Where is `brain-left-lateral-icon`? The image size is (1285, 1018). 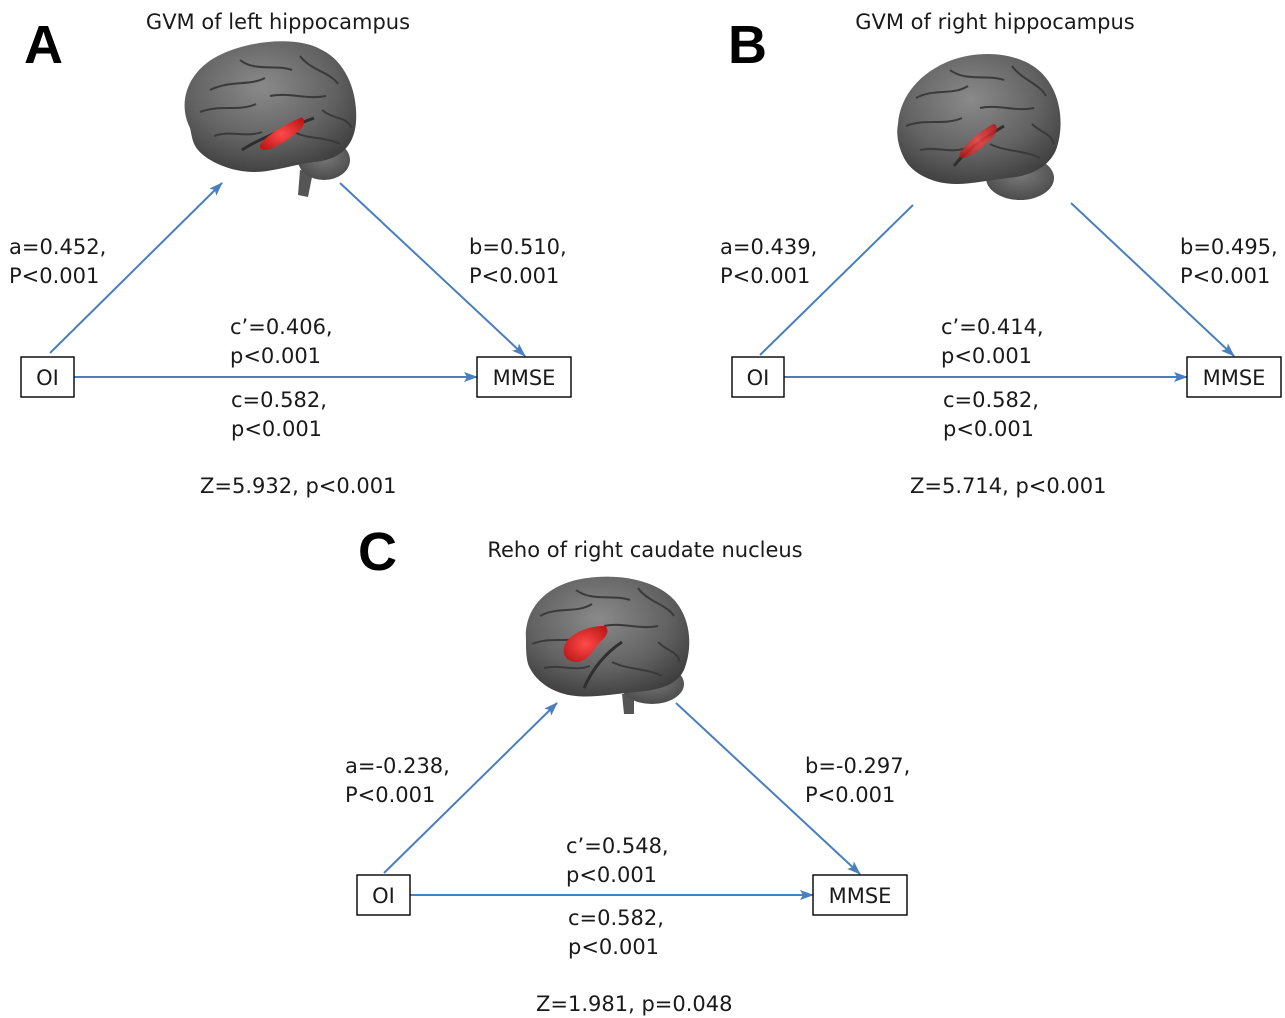
brain-left-lateral-icon is located at coordinates (270, 119).